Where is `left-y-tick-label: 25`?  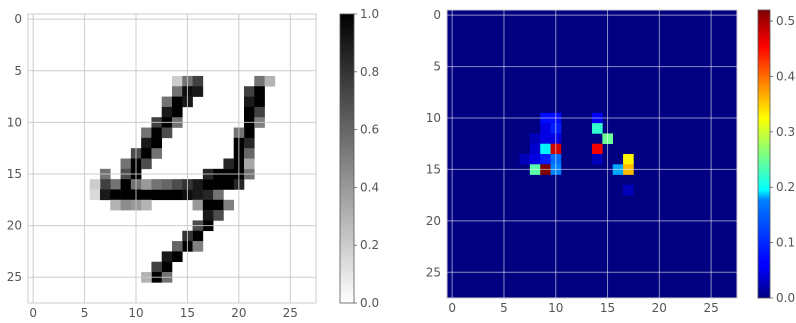 left-y-tick-label: 25 is located at coordinates (14, 277).